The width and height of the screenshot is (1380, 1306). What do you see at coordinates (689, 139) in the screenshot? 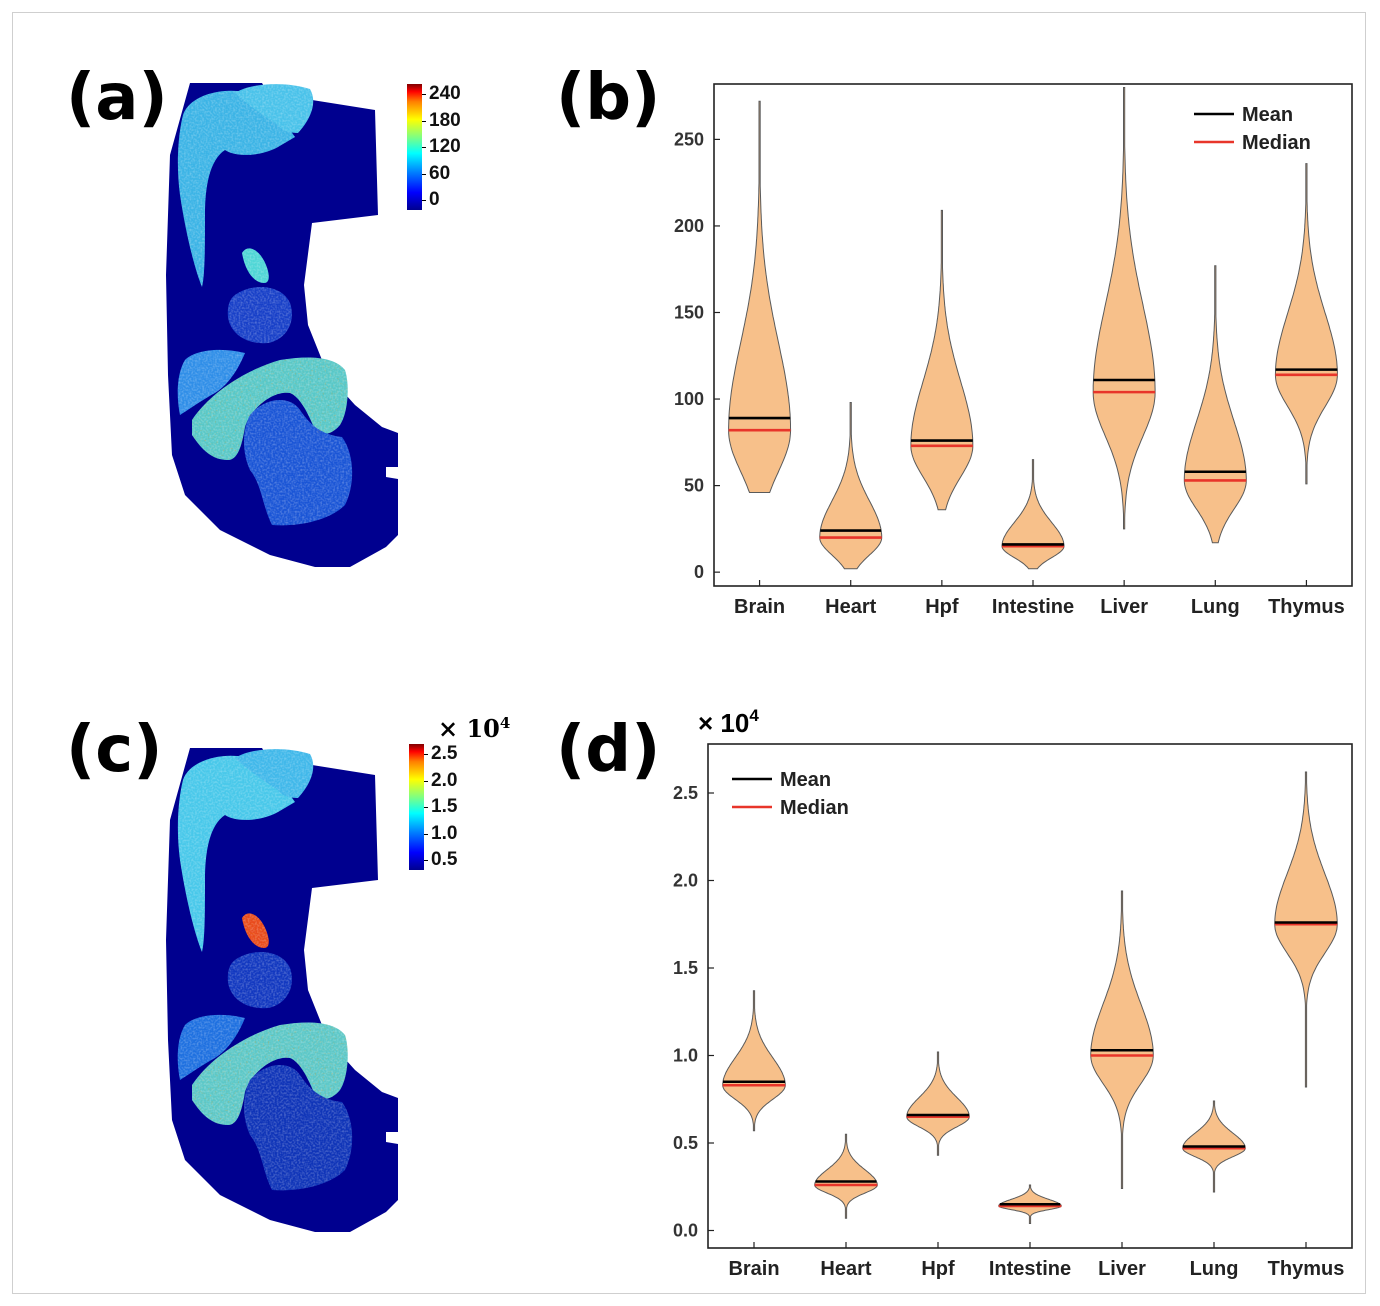
I see `y-tick-label: 250` at bounding box center [689, 139].